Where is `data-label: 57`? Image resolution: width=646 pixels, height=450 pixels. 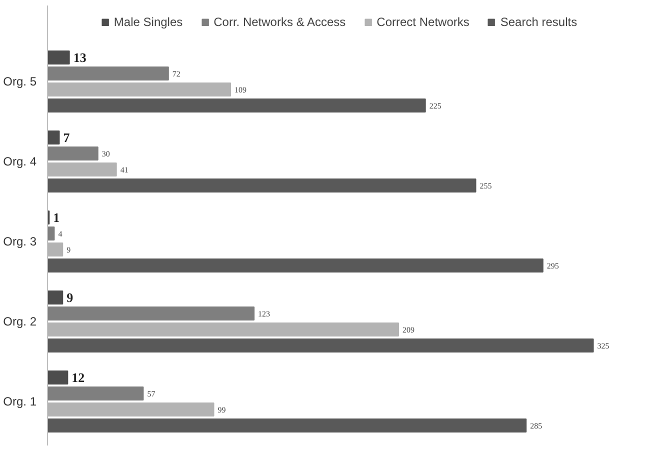 data-label: 57 is located at coordinates (151, 394).